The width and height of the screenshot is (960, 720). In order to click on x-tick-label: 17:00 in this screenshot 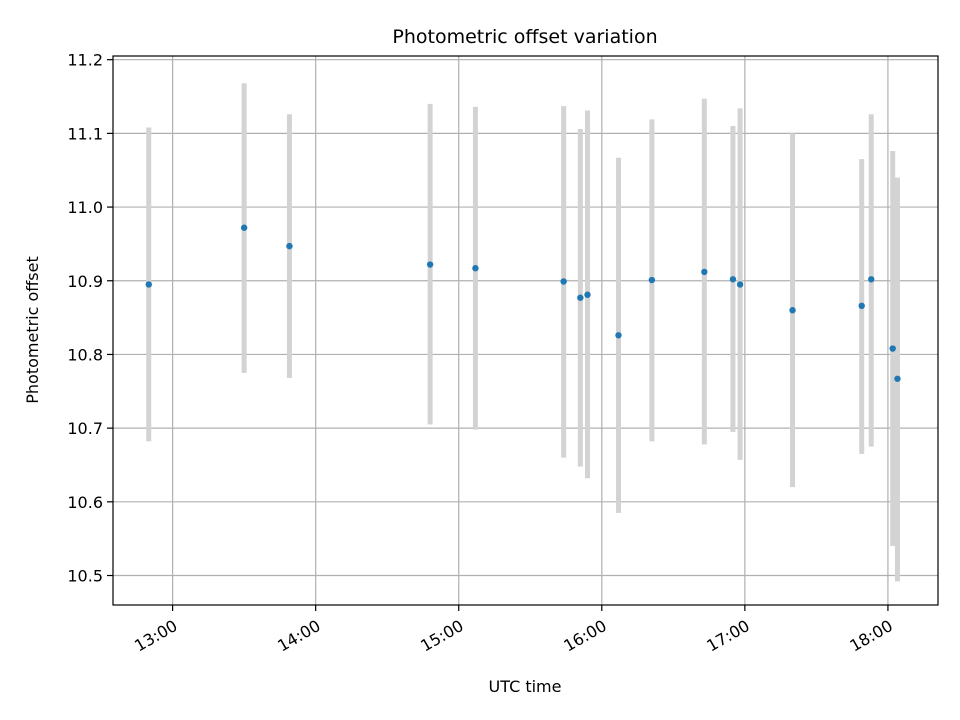, I will do `click(727, 636)`.